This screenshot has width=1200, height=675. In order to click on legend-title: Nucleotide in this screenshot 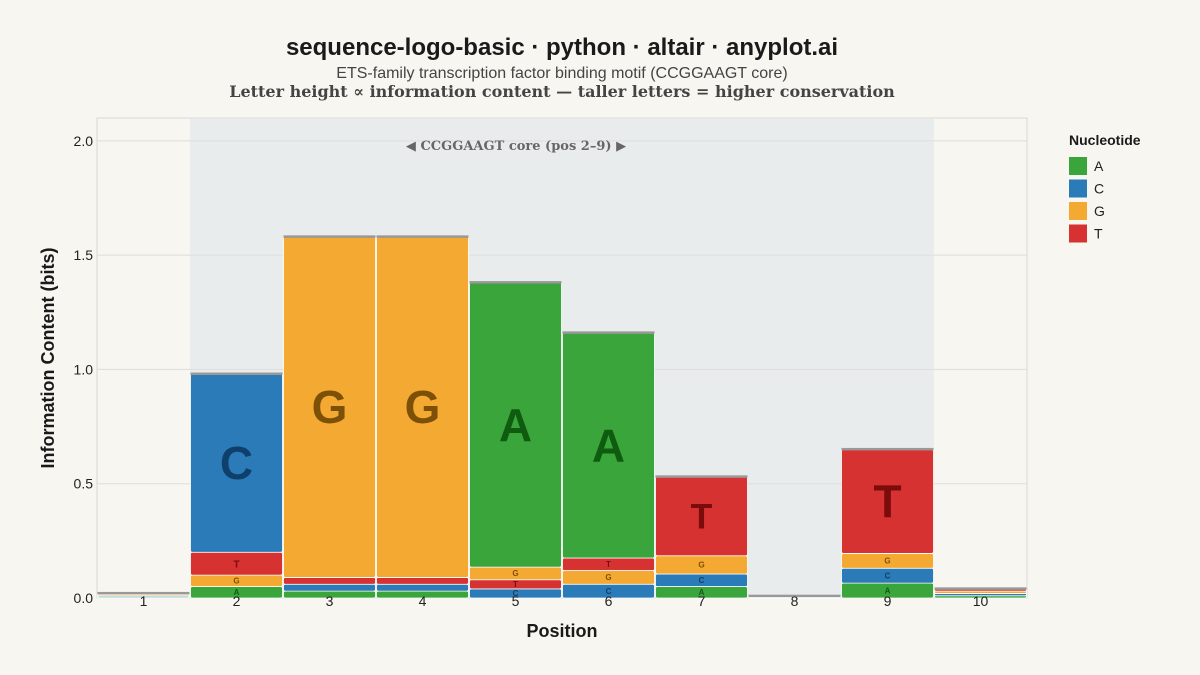, I will do `click(1105, 140)`.